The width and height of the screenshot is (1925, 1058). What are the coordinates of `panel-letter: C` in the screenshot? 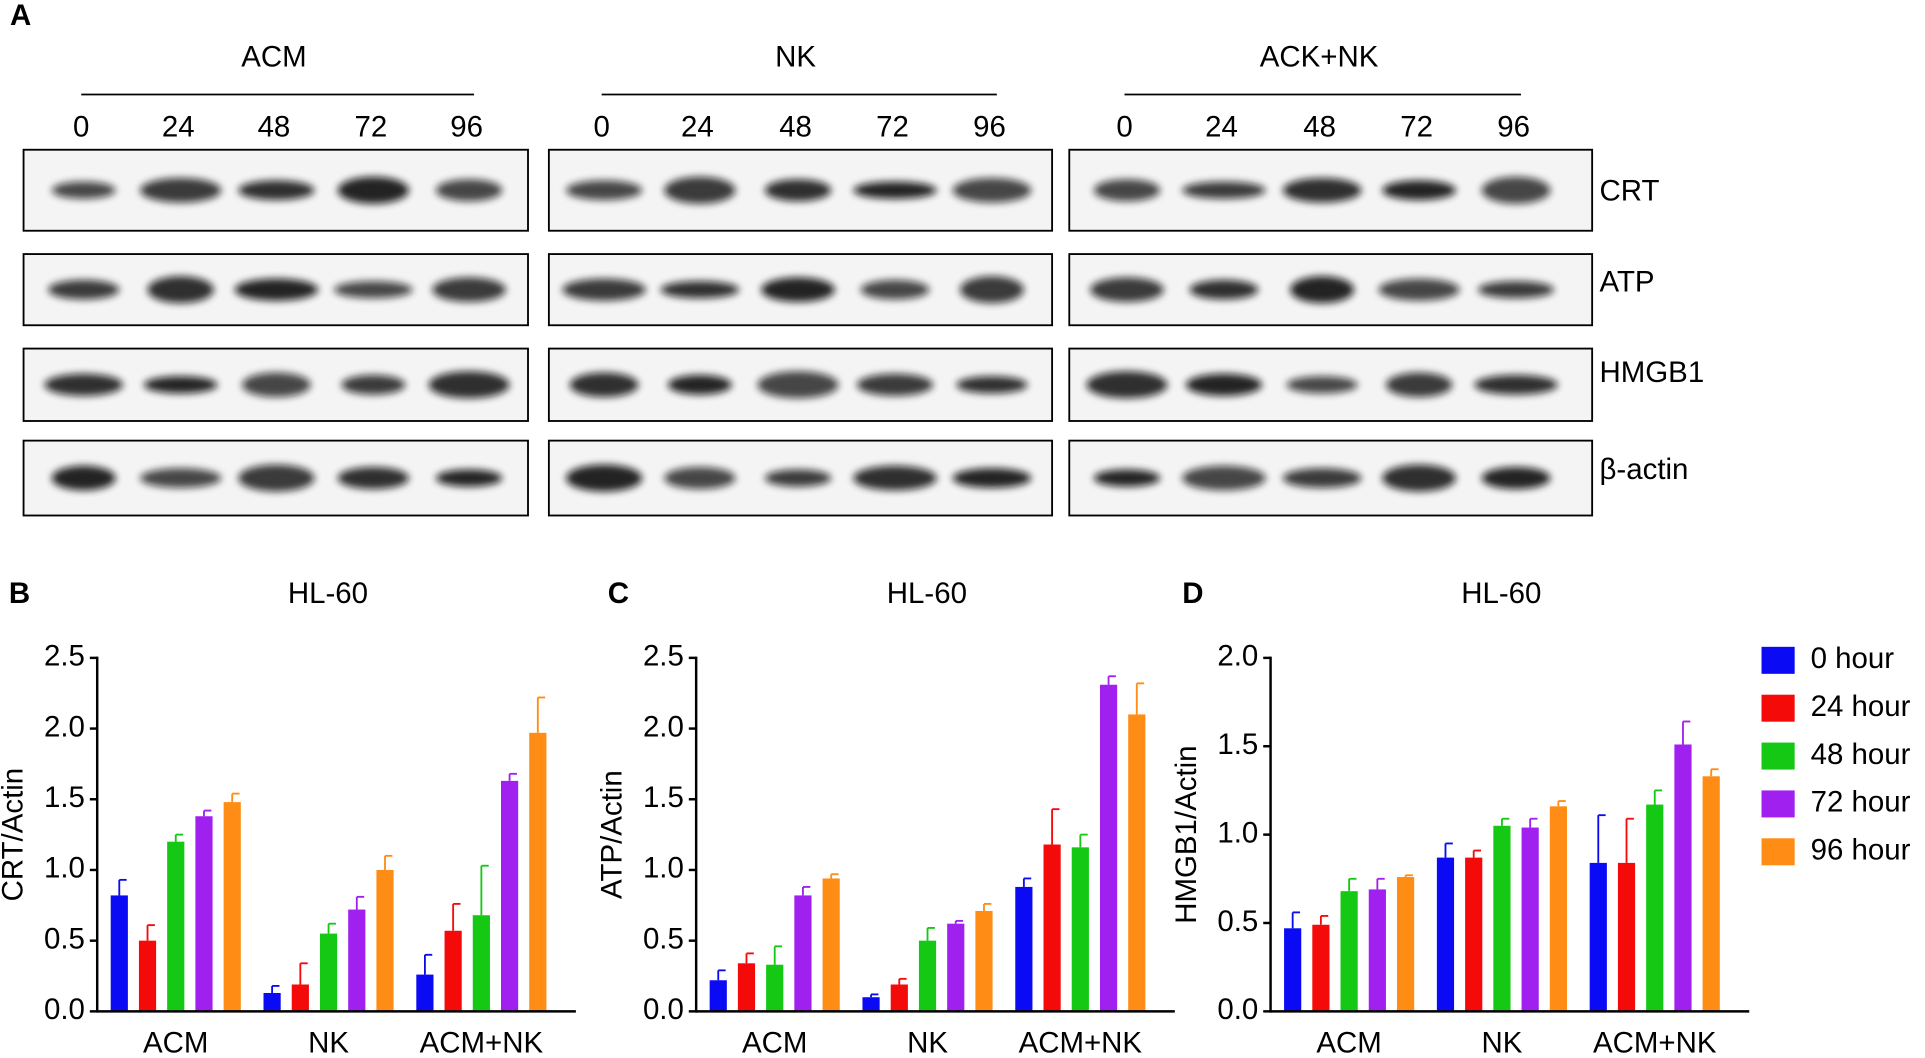 It's located at (618, 593).